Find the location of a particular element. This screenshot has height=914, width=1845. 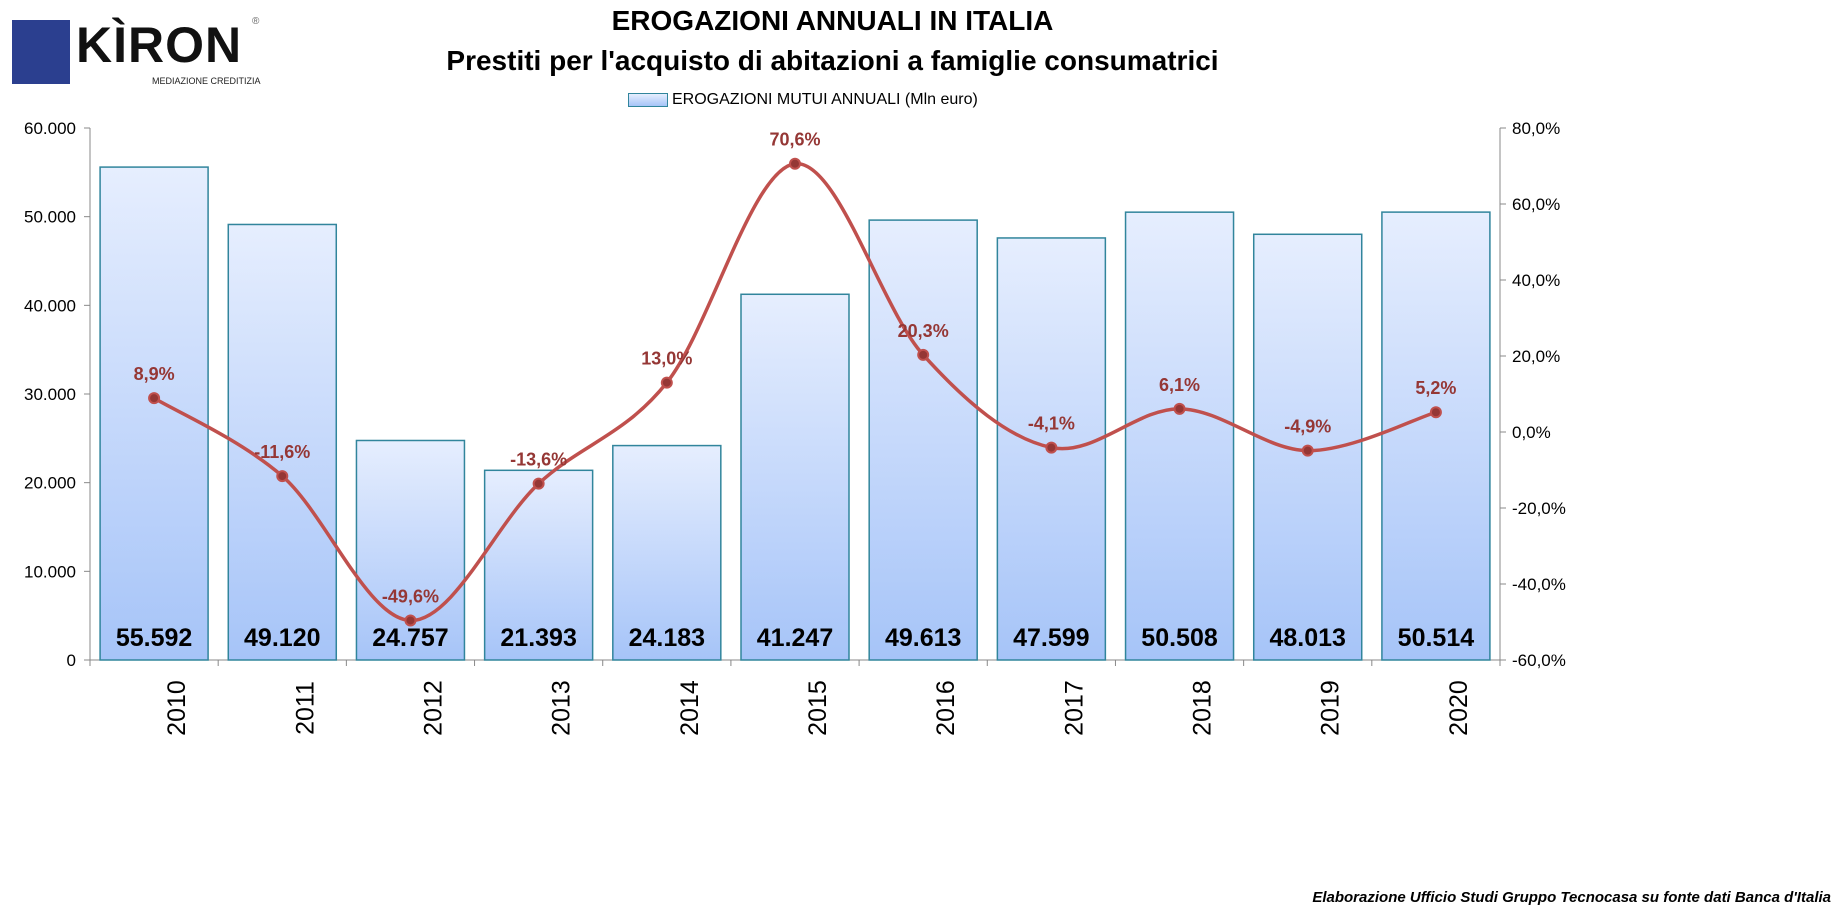

bar-value-label: 49.613 is located at coordinates (923, 638).